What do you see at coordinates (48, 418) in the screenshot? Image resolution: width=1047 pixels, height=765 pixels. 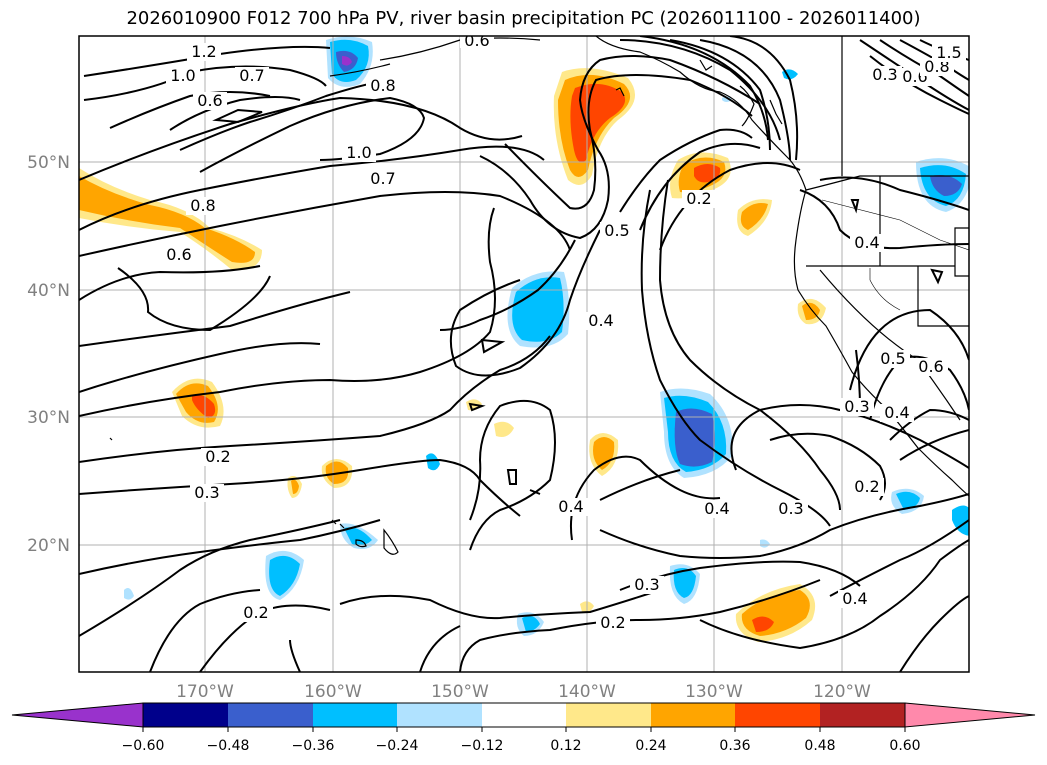 I see `lat-label: 30°N` at bounding box center [48, 418].